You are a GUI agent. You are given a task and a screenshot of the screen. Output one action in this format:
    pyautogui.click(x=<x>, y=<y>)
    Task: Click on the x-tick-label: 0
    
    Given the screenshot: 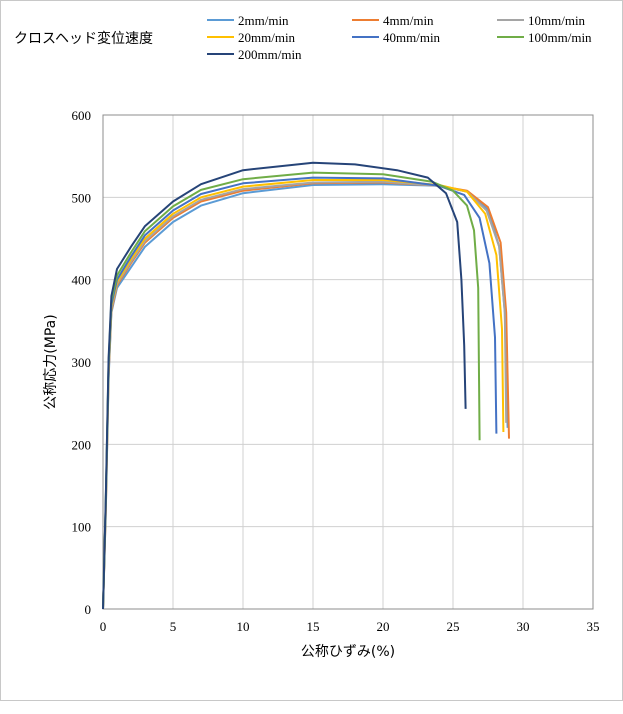 What is the action you would take?
    pyautogui.click(x=103, y=626)
    